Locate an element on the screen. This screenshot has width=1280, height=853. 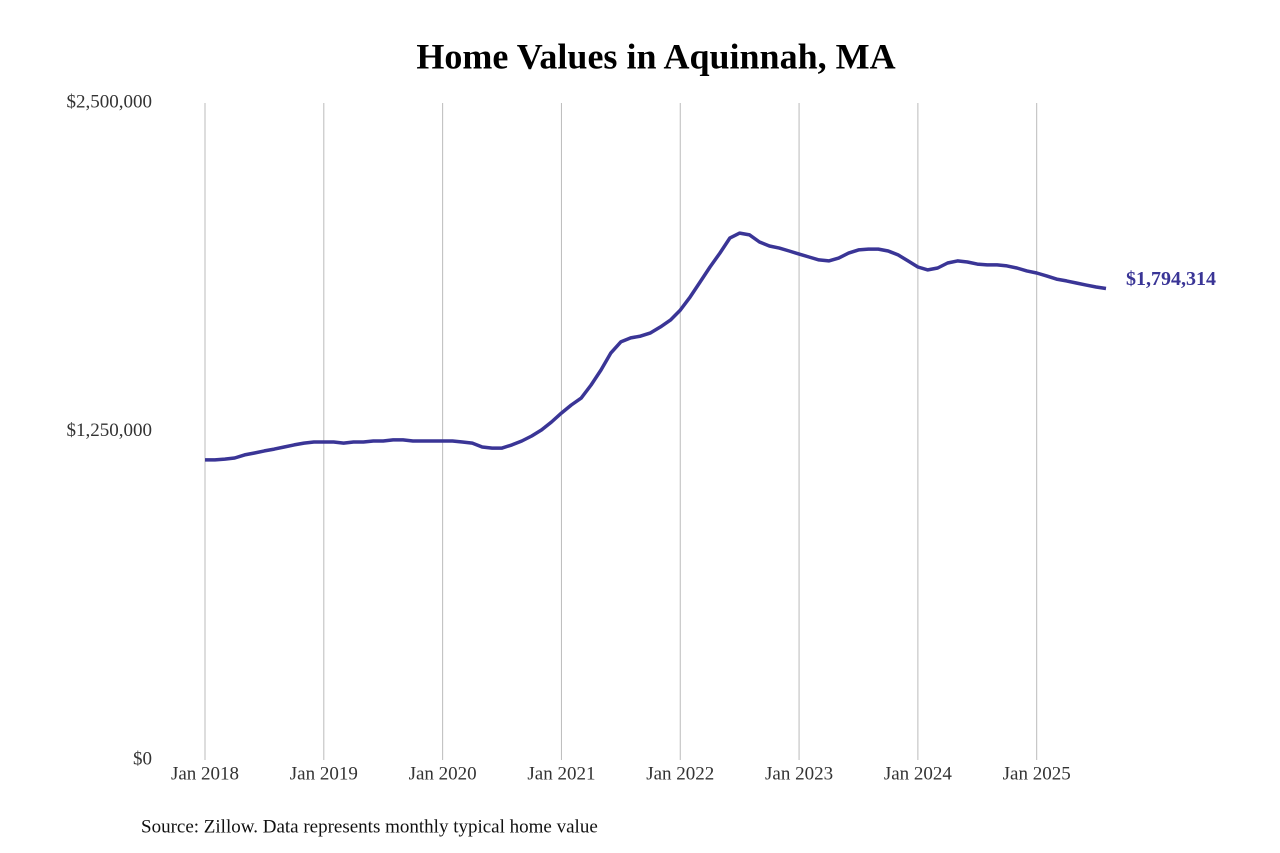
x-tick-label: Jan 2019 is located at coordinates (324, 773).